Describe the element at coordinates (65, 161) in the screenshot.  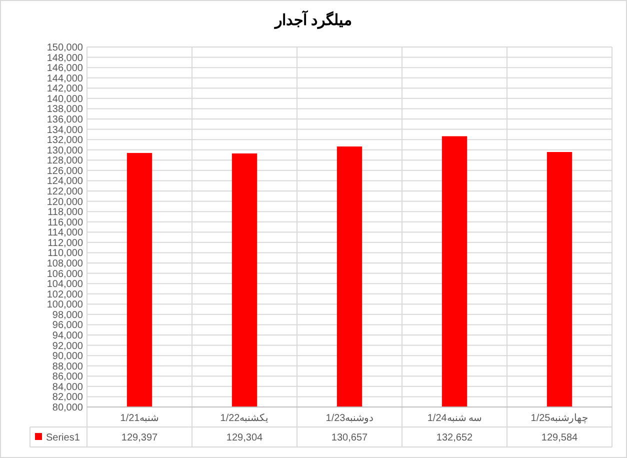
I see `y-tick-label: 128,000` at that location.